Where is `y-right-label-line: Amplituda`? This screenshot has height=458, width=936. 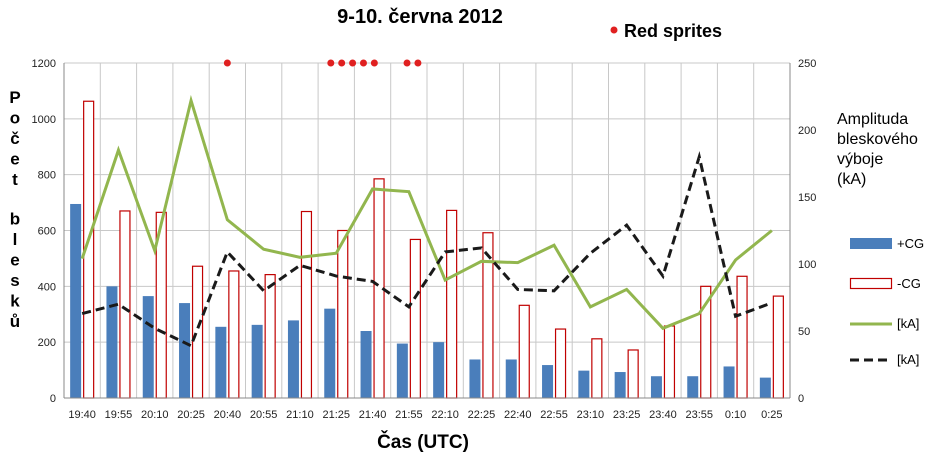
y-right-label-line: Amplituda is located at coordinates (872, 119).